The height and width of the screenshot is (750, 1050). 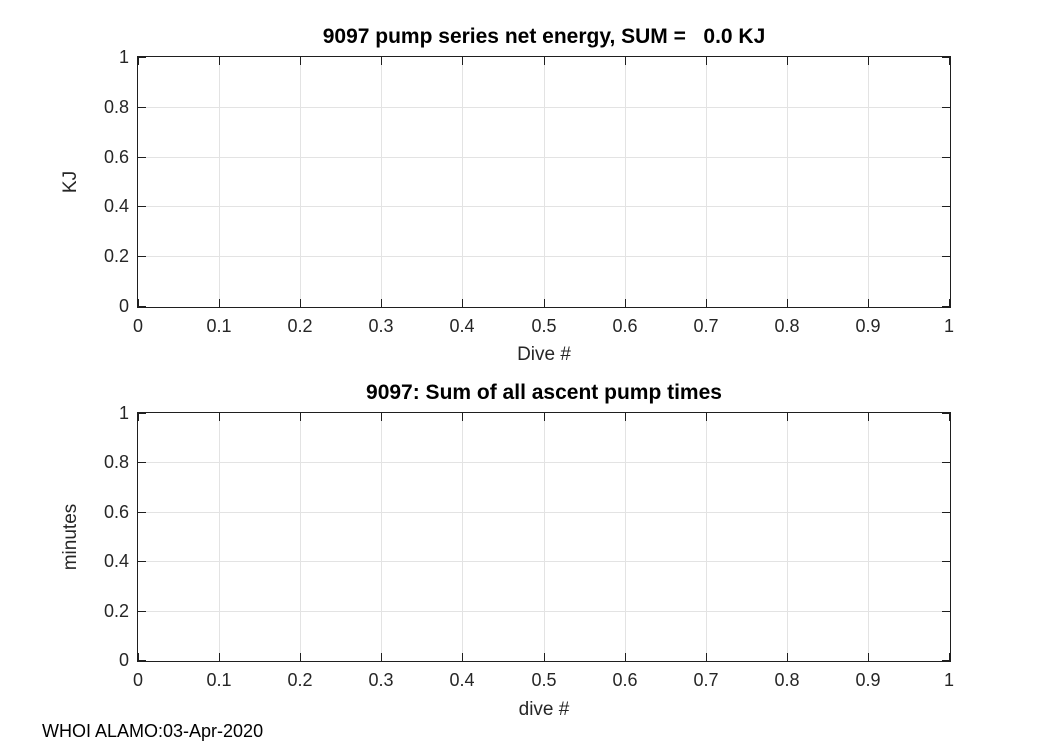 I want to click on x-axis-label: dive #, so click(x=544, y=709).